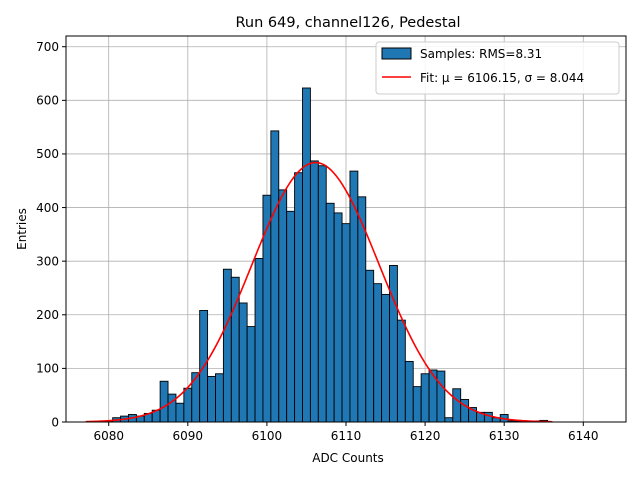  What do you see at coordinates (22, 229) in the screenshot?
I see `y-axis-label: Entries` at bounding box center [22, 229].